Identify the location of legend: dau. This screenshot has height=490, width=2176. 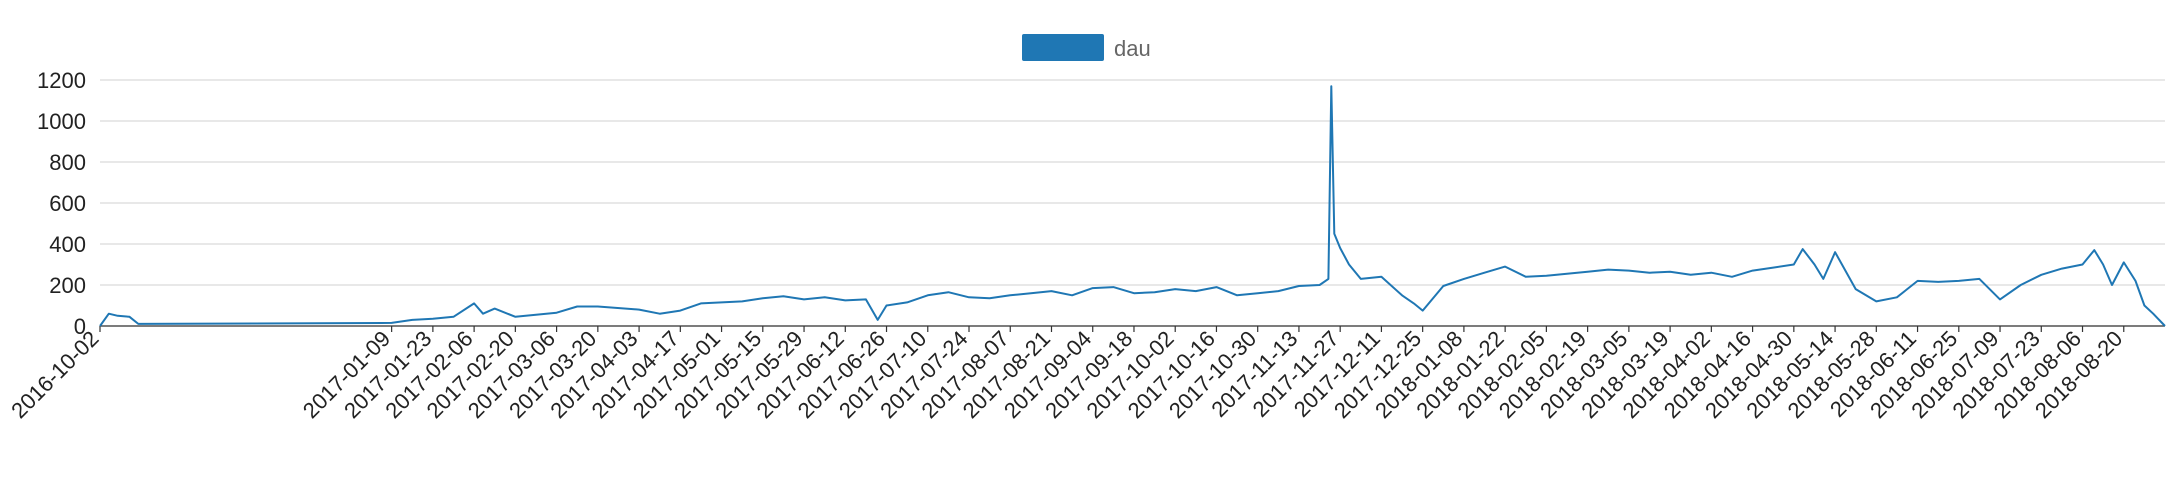
(1086, 47).